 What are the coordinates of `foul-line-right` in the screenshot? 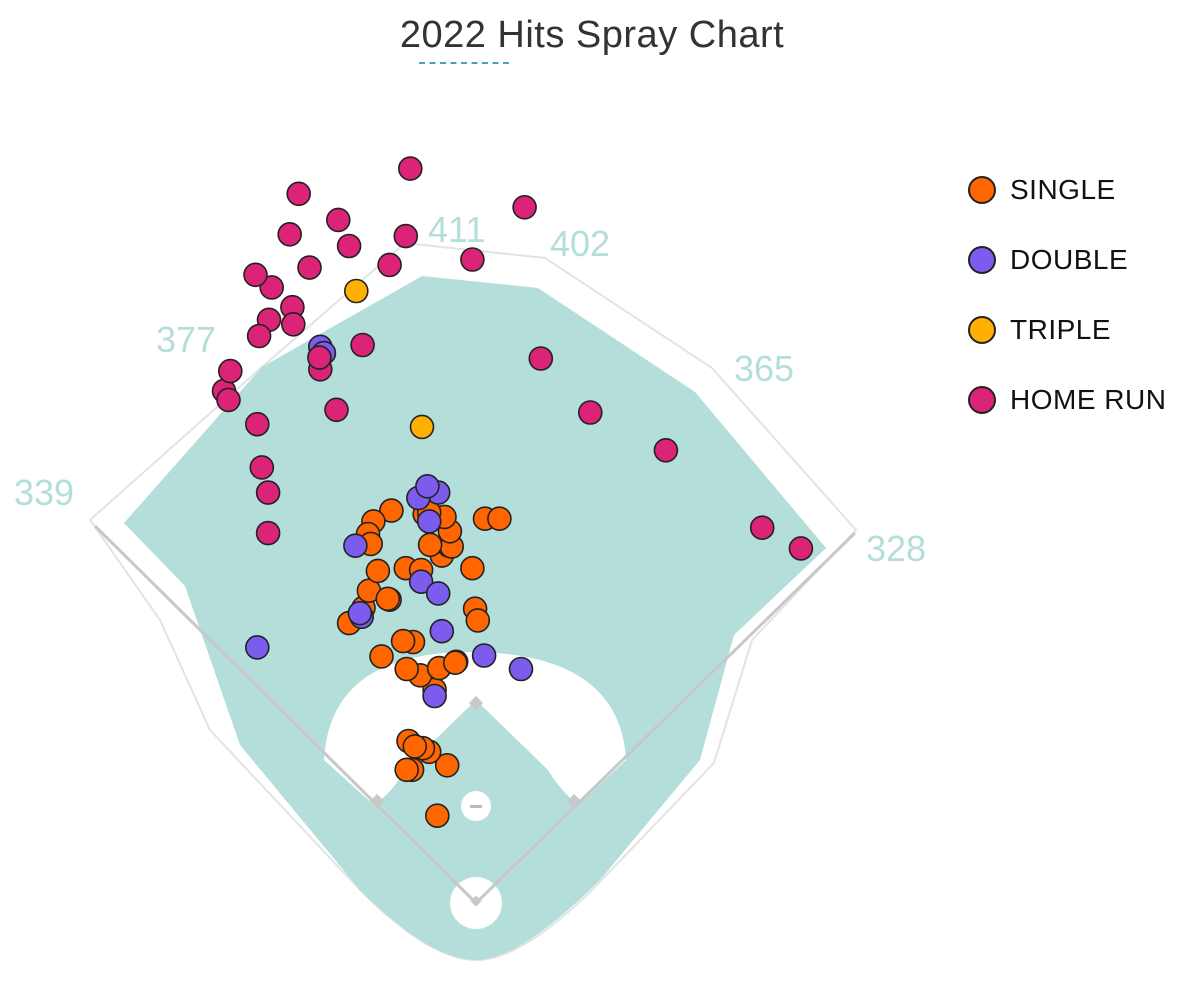 It's located at (665, 718).